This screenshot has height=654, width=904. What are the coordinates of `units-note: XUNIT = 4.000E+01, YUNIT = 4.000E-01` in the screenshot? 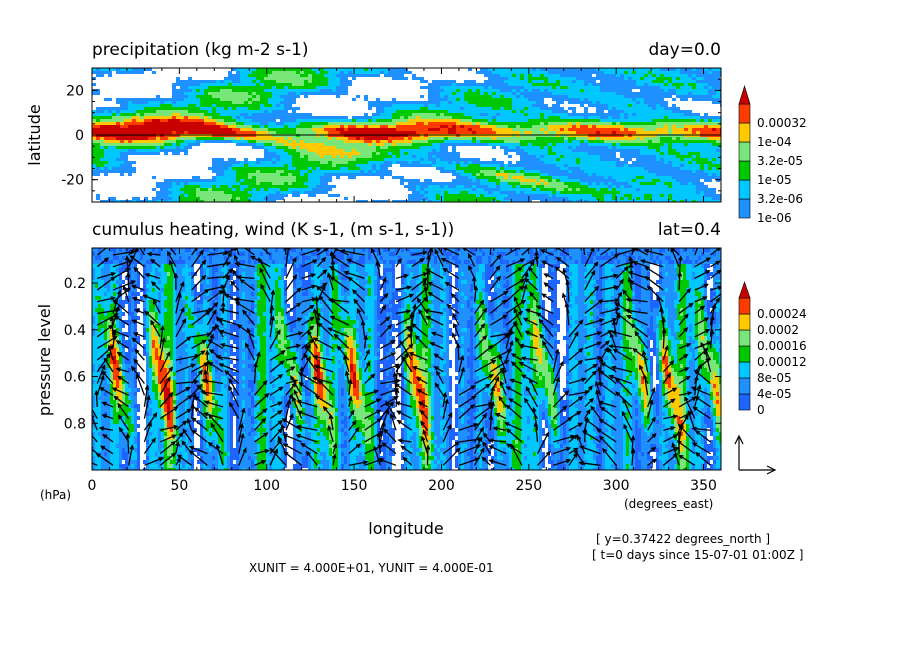 It's located at (371, 568).